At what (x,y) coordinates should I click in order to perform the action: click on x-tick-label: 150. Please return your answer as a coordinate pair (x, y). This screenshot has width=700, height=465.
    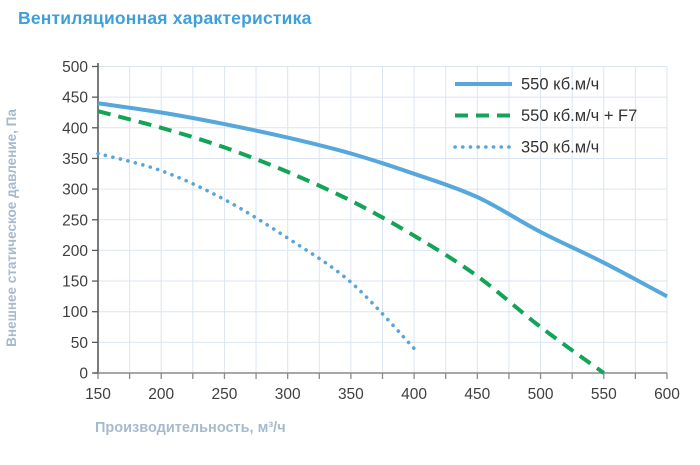
    Looking at the image, I should click on (98, 394).